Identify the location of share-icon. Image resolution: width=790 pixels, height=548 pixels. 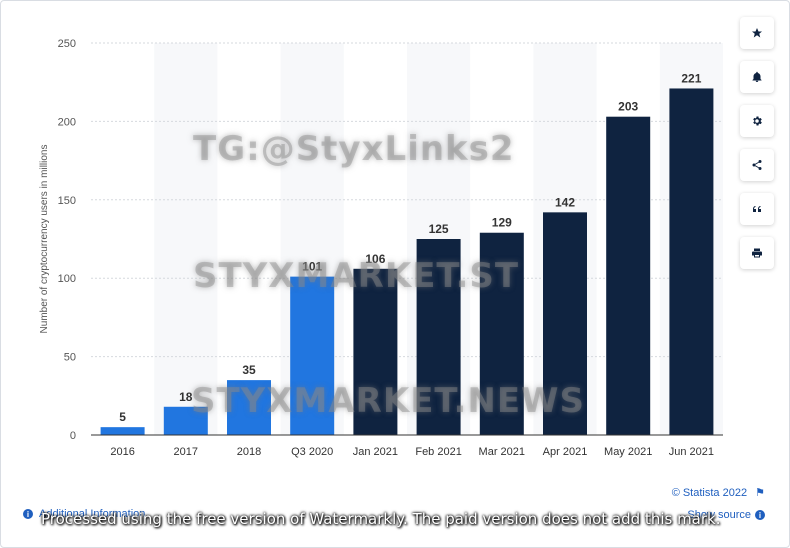
(757, 165).